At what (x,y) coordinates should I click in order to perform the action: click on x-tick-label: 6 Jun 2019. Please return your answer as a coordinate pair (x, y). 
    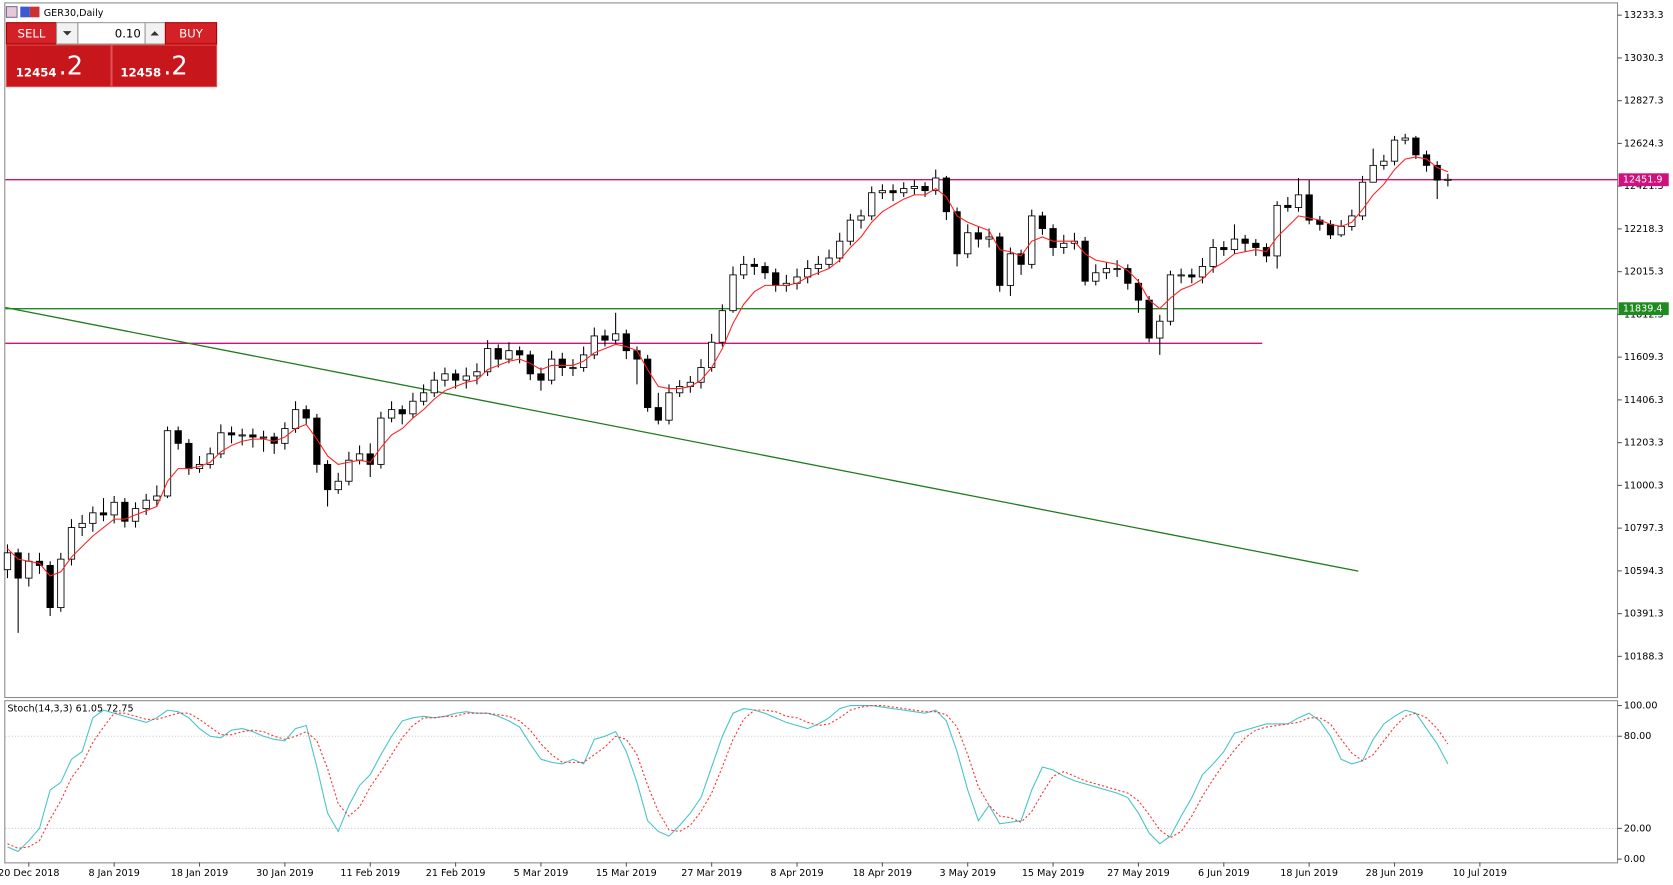
    Looking at the image, I should click on (1224, 873).